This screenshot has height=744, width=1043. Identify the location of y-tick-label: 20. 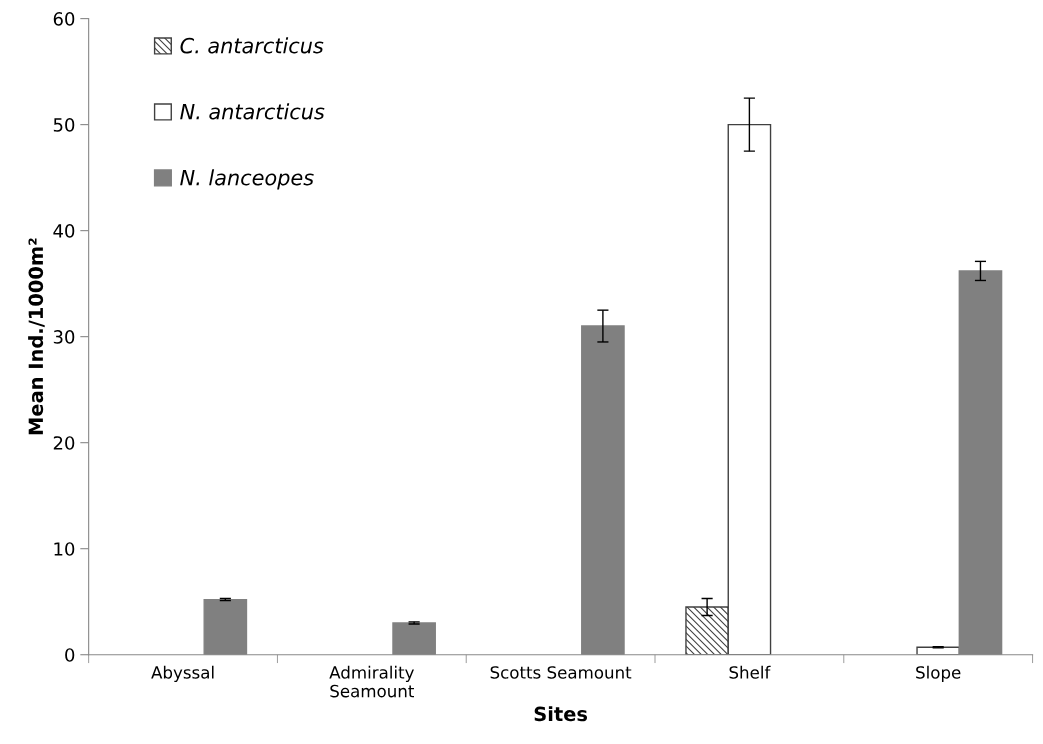
(64, 443).